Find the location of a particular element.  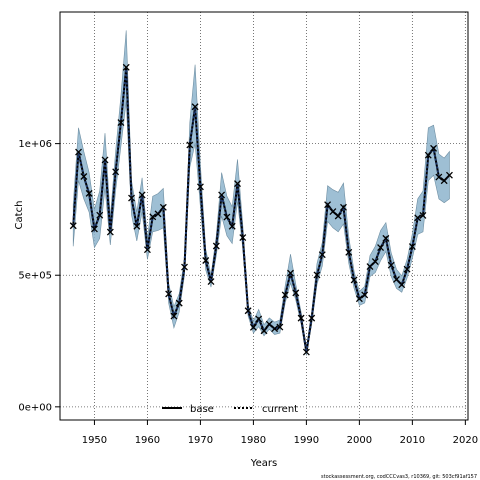

y-tick-label: 0e+00 is located at coordinates (35, 407).